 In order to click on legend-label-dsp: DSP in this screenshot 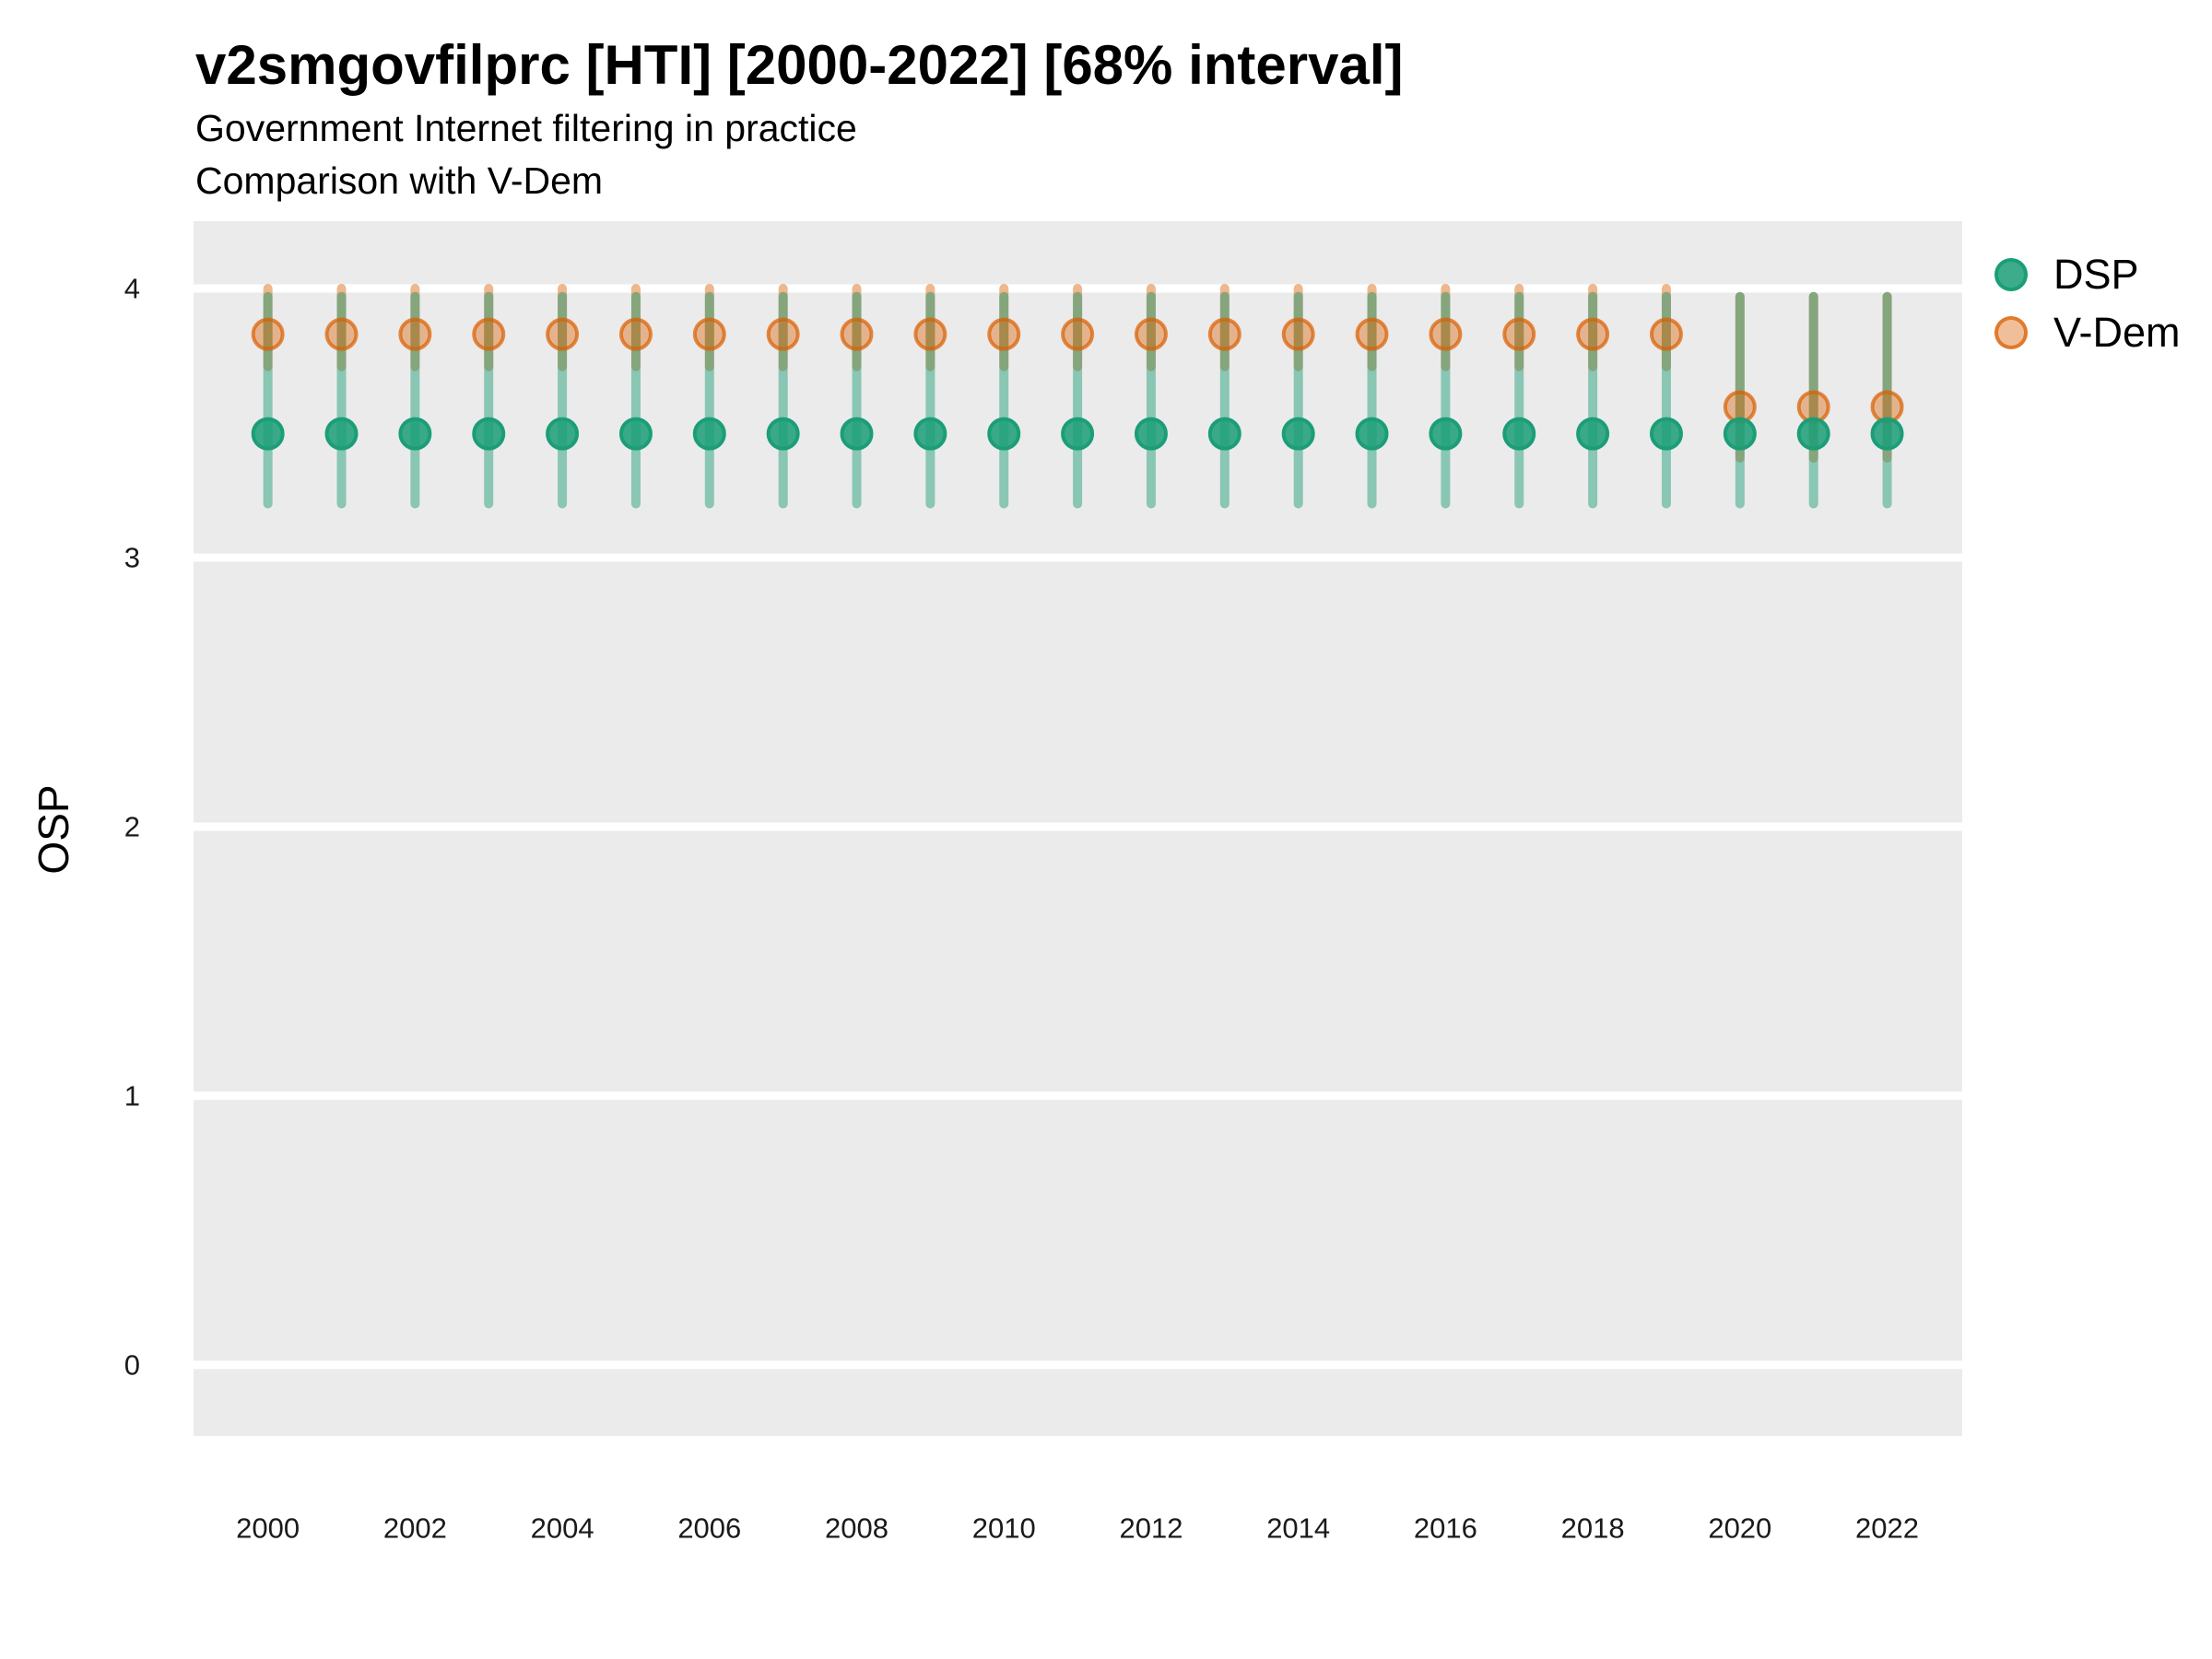, I will do `click(2096, 274)`.